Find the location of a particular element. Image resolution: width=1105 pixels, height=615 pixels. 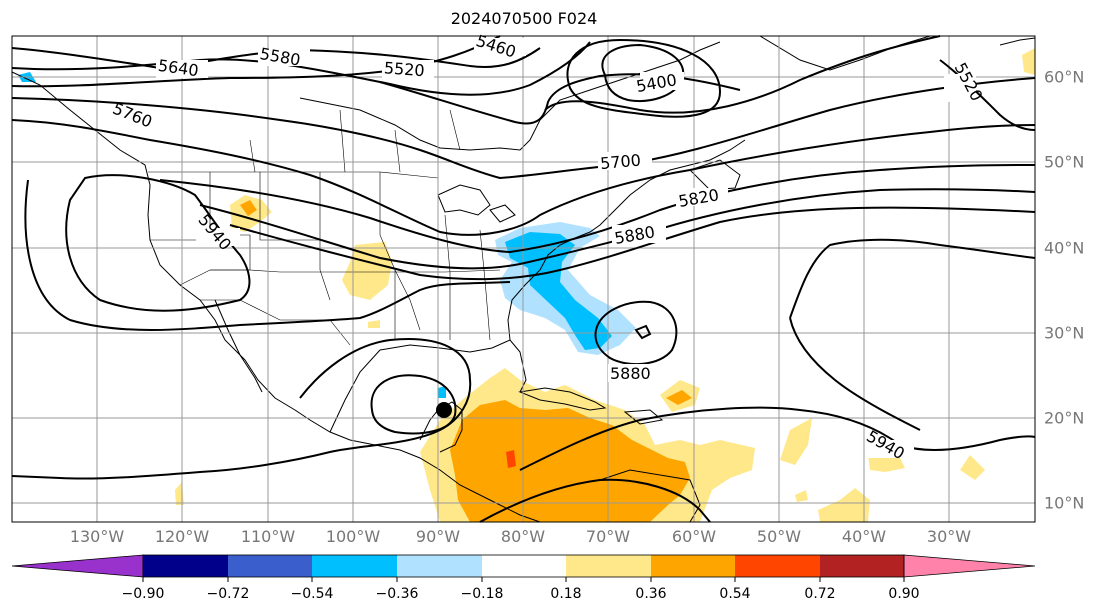

contour-5880-main is located at coordinates (617, 229).